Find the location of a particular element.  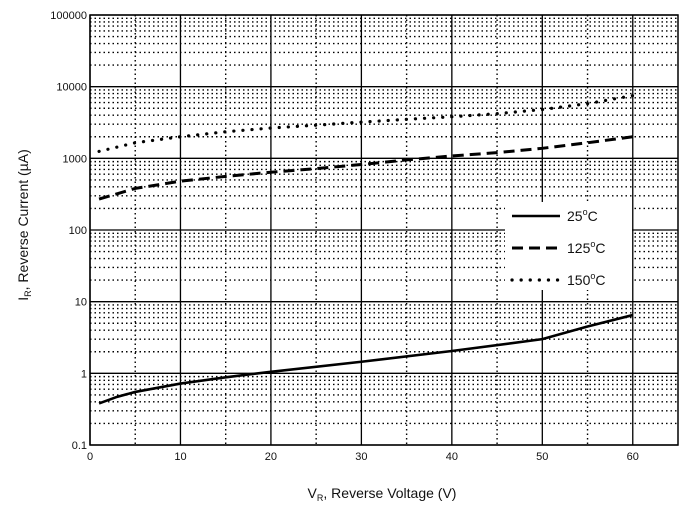

y-axis-label: IR, Reverse Current (µA) is located at coordinates (24, 225).